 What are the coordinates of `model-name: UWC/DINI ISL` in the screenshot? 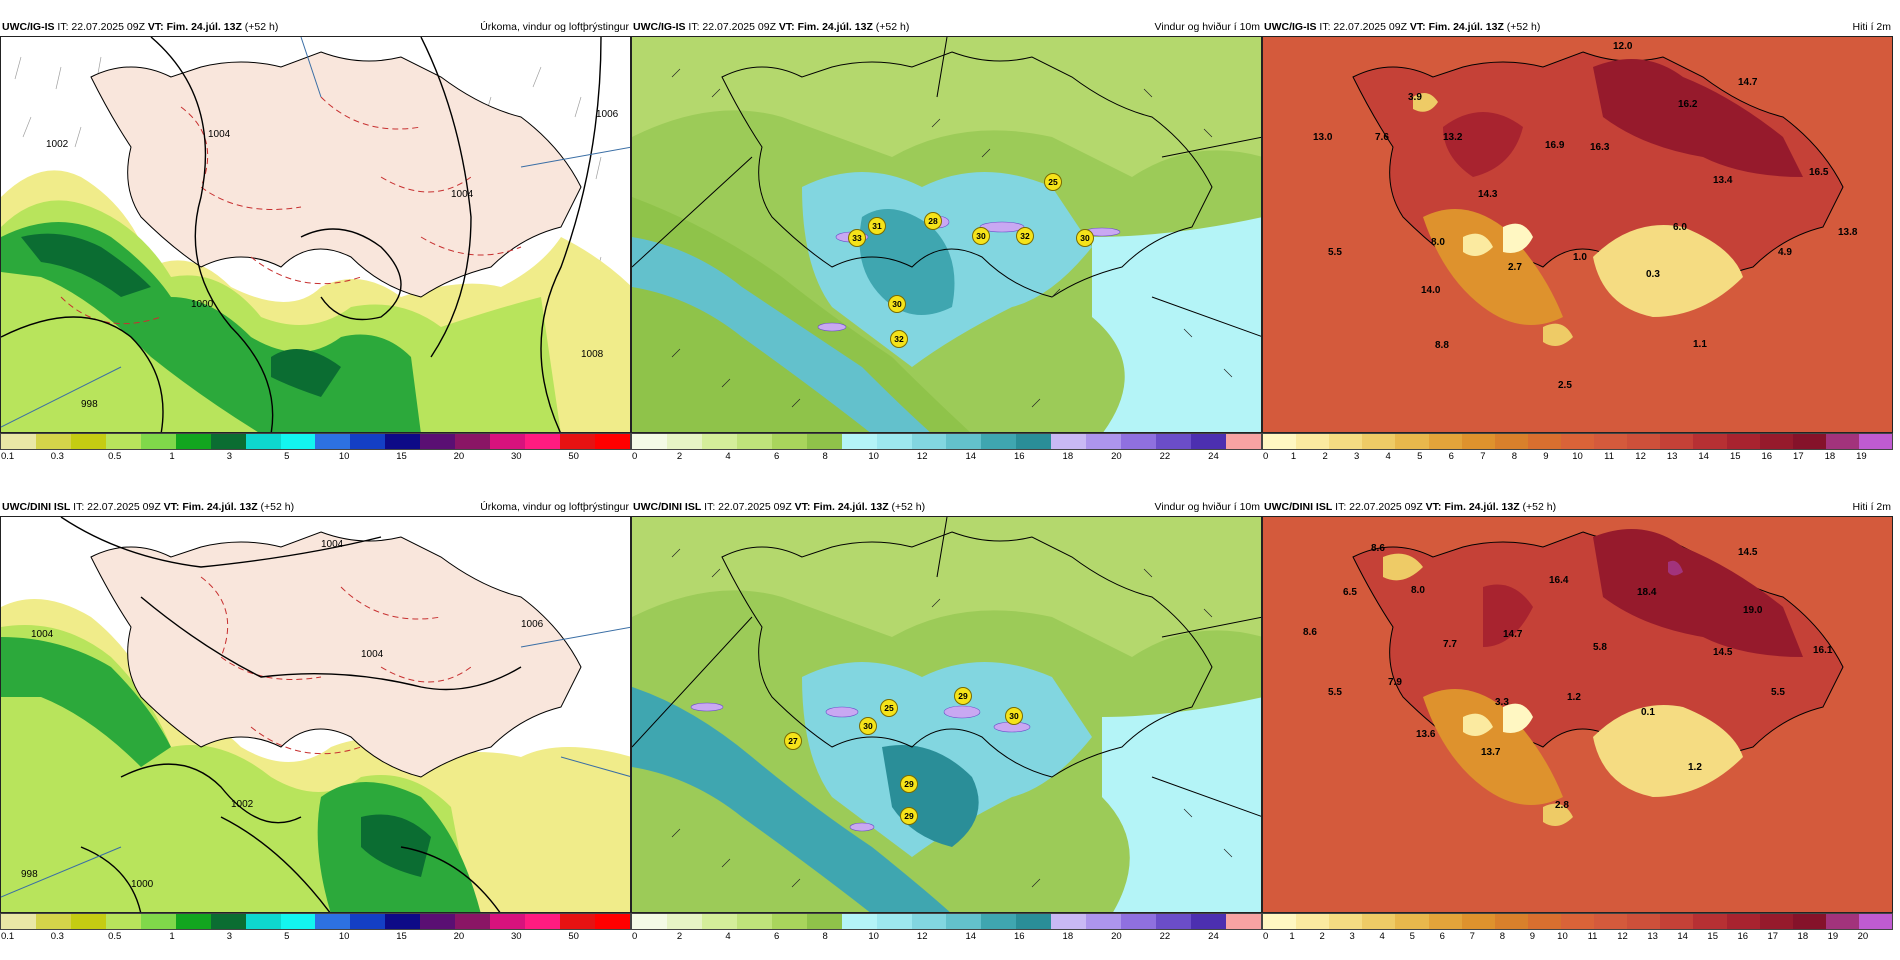 It's located at (667, 507).